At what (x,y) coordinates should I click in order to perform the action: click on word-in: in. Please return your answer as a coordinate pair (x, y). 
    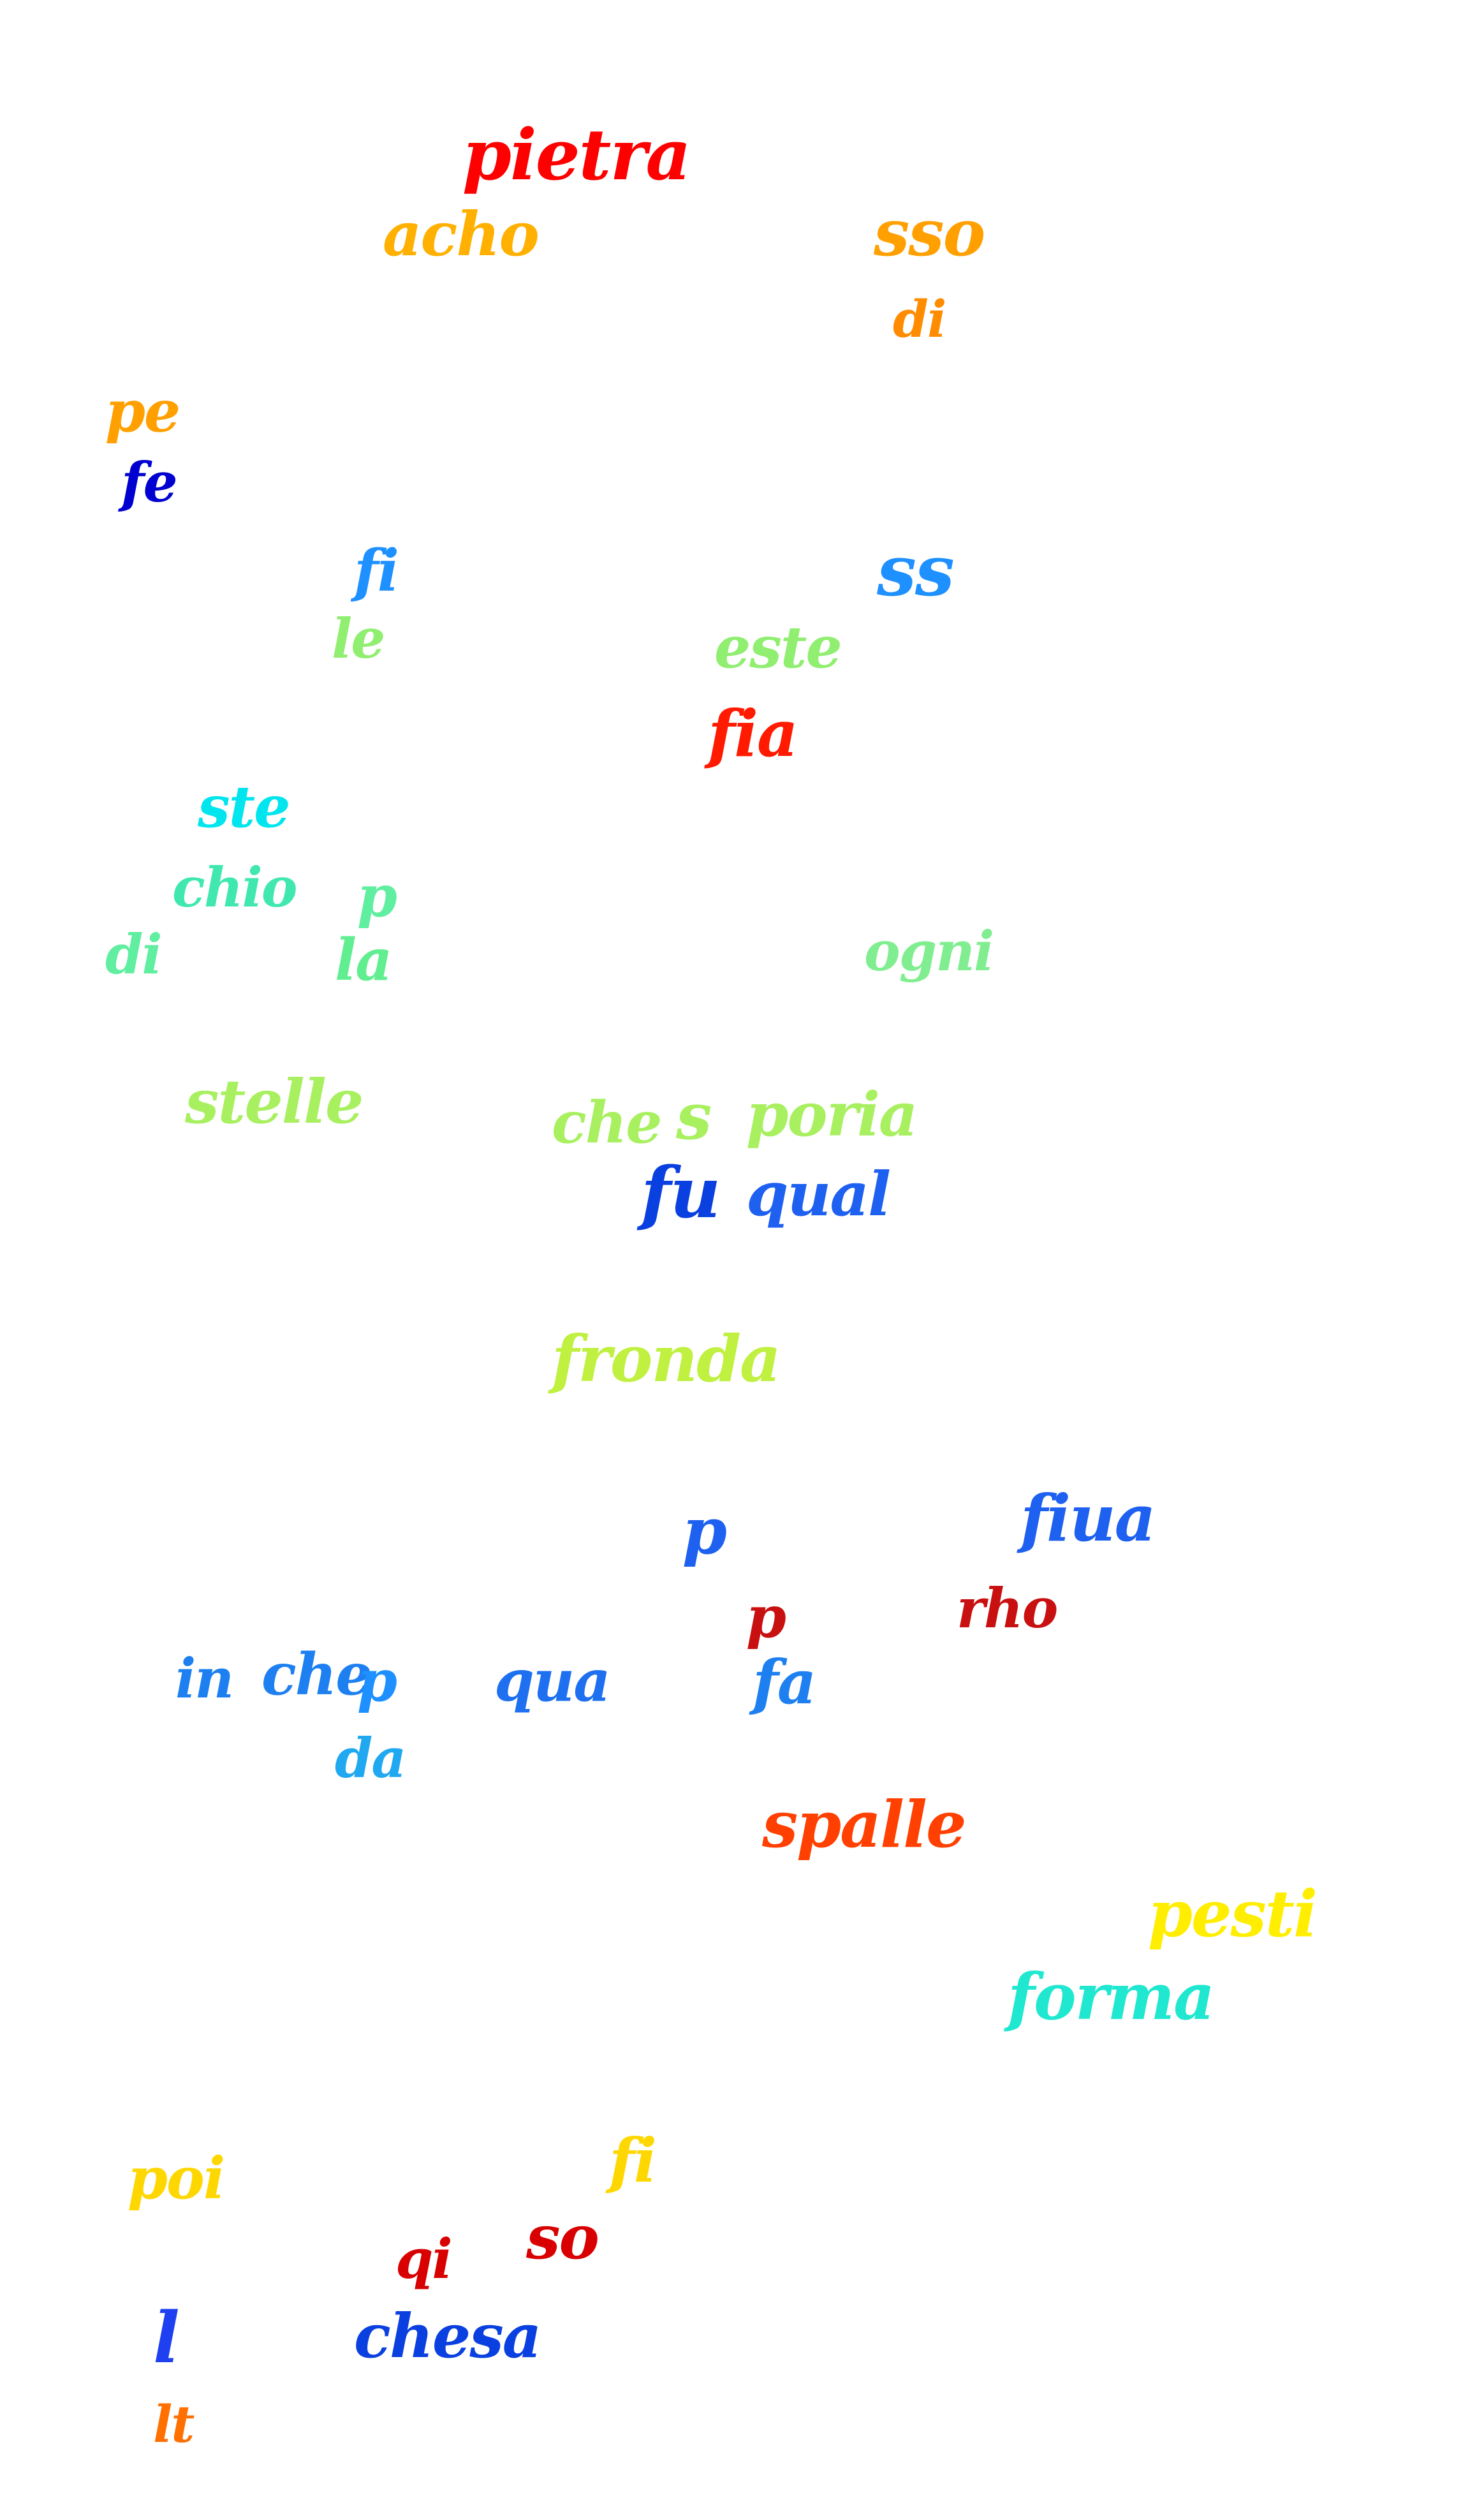
    Looking at the image, I should click on (204, 1679).